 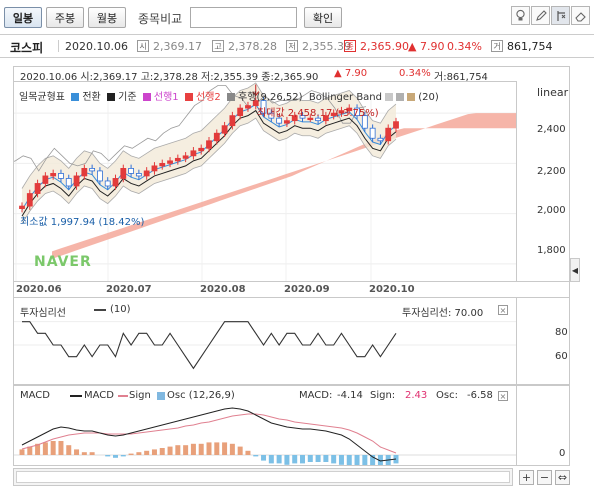 What do you see at coordinates (307, 289) in the screenshot?
I see `x-tick: 2020.09` at bounding box center [307, 289].